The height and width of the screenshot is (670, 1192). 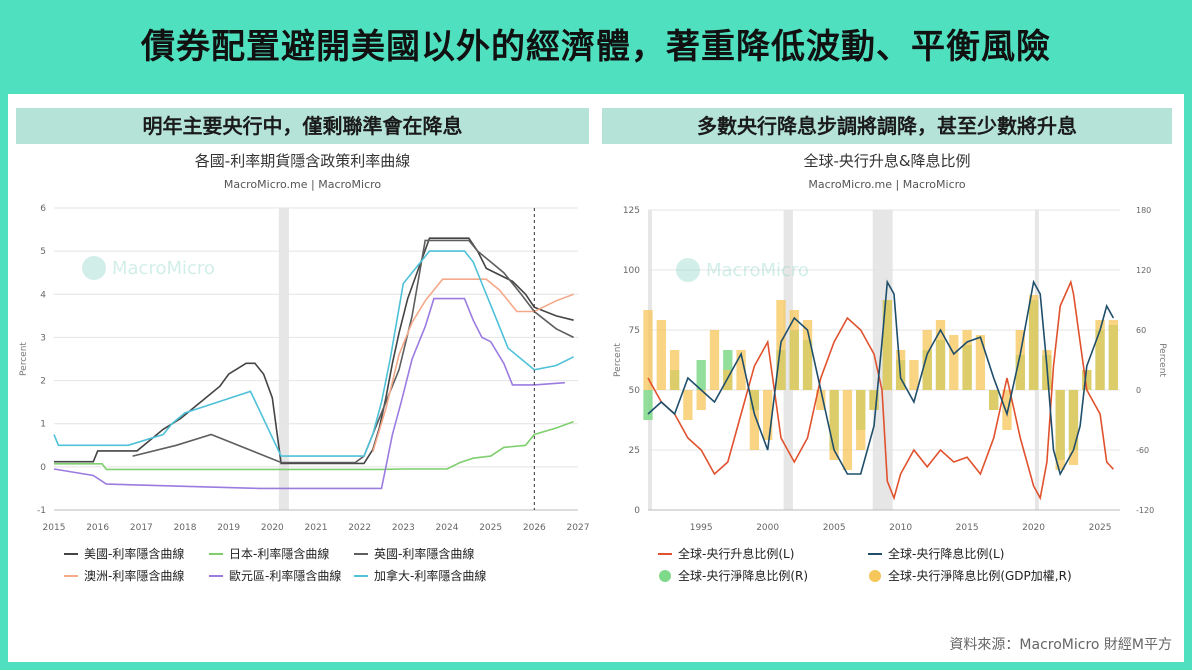 What do you see at coordinates (887, 184) in the screenshot?
I see `chart-subtitle: MacroMicro.me | MacroMicro` at bounding box center [887, 184].